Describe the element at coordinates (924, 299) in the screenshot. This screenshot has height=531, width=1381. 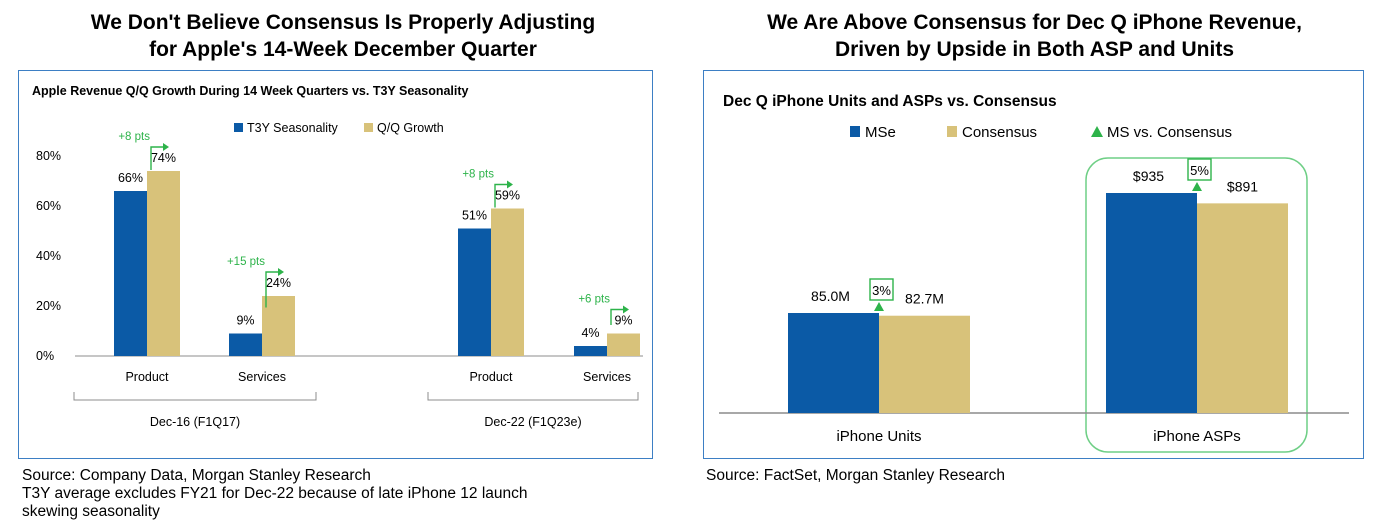
I see `bar-value-label: 82.7M` at that location.